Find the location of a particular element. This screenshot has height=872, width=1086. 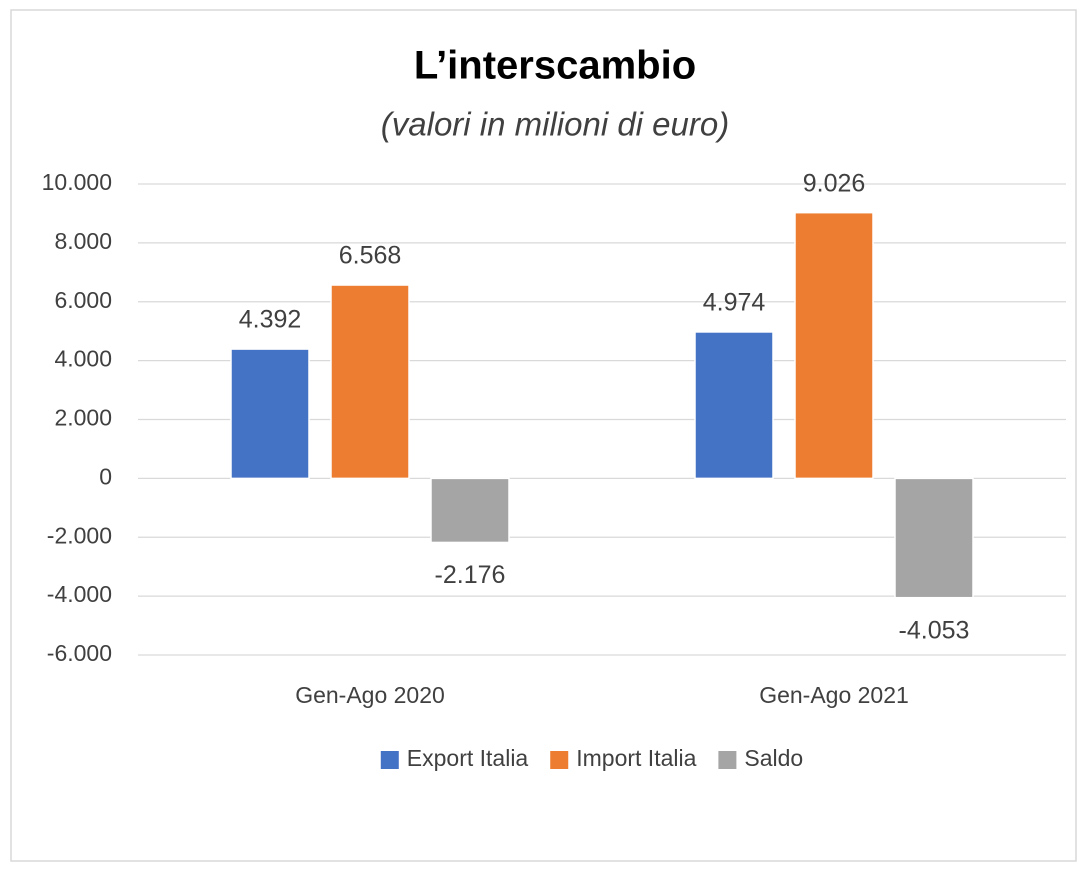

x-tick-label: Gen-Ago 2021 is located at coordinates (834, 695).